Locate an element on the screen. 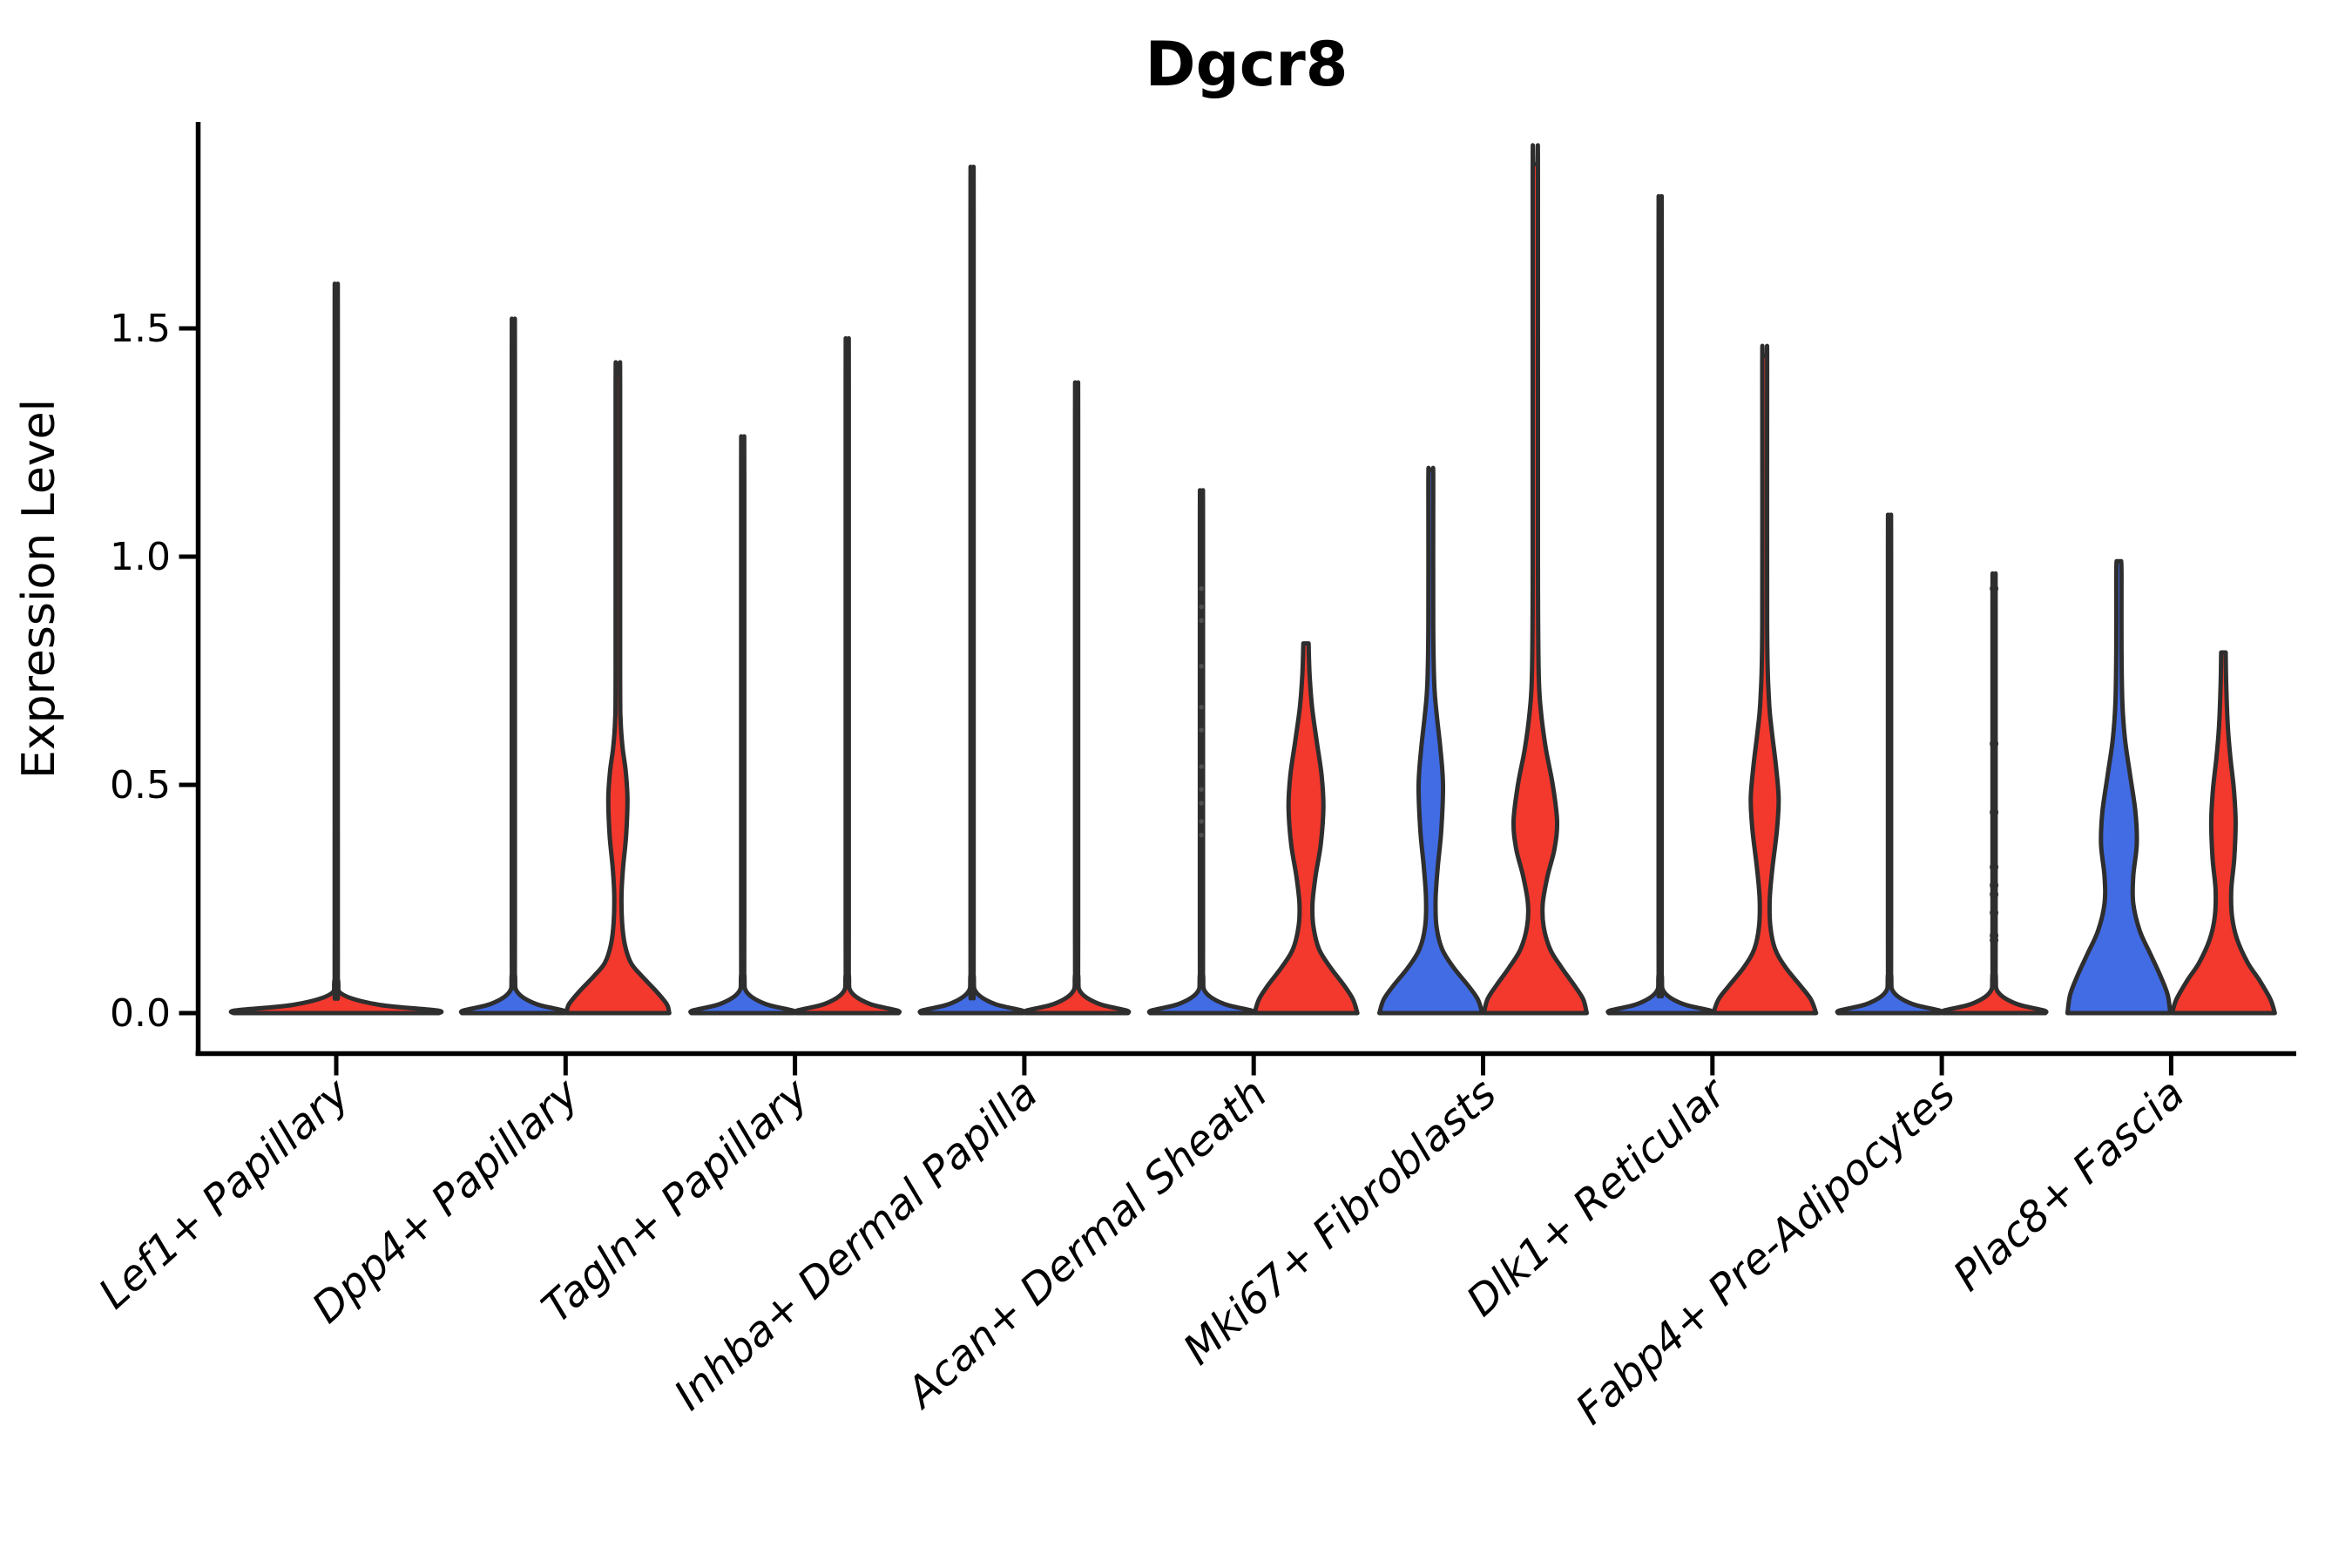 The height and width of the screenshot is (1568, 2352). violin-acan-dermal-sheath-left is located at coordinates (1201, 752).